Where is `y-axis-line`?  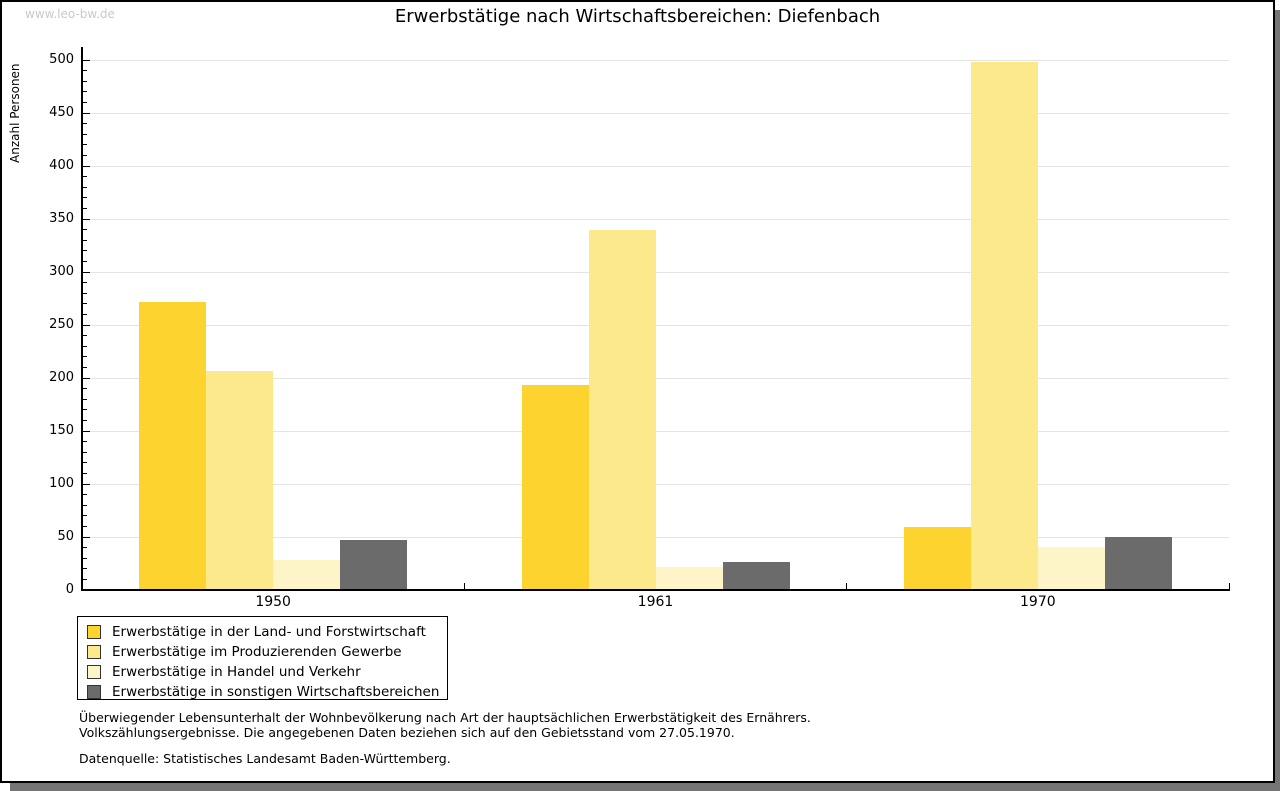 y-axis-line is located at coordinates (82, 319).